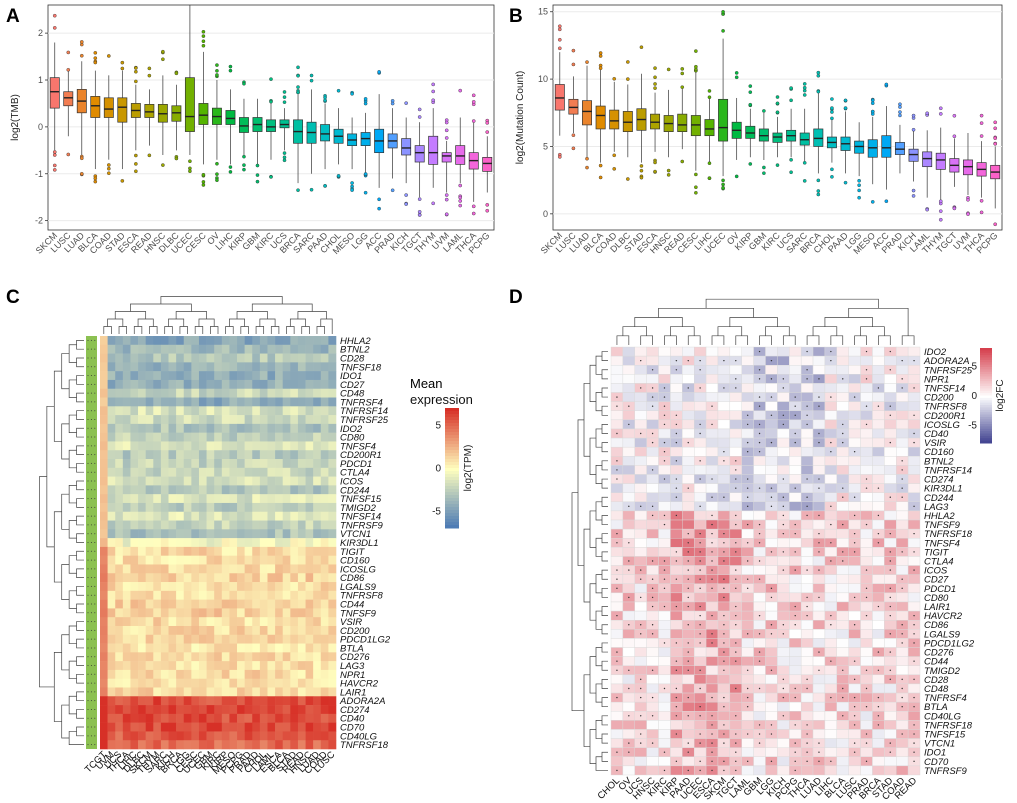 The width and height of the screenshot is (1017, 803). Describe the element at coordinates (358, 736) in the screenshot. I see `row-label: CD40LG` at that location.